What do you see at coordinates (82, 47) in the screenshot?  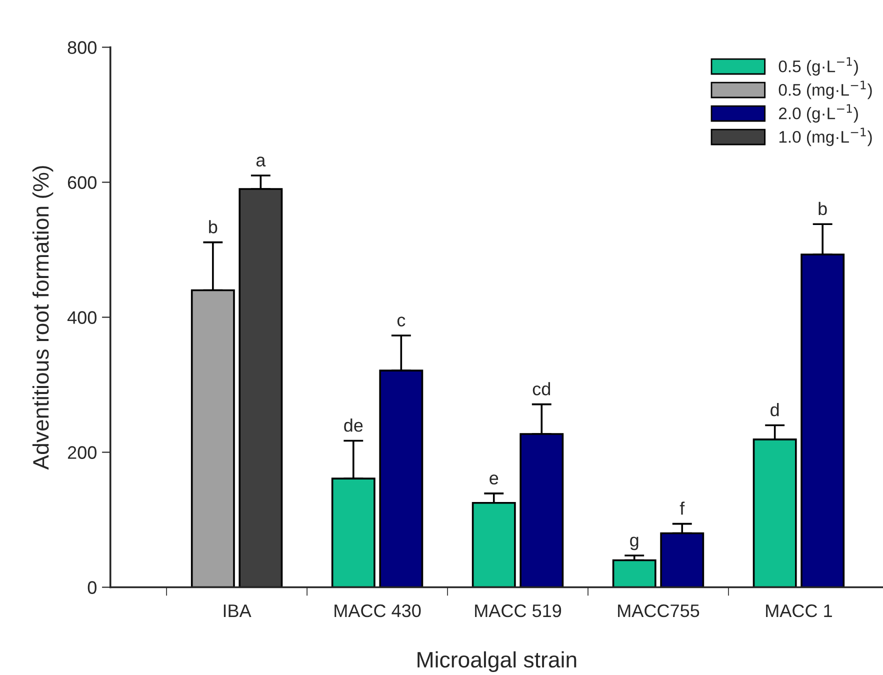 I see `y-tick-label: 800` at bounding box center [82, 47].